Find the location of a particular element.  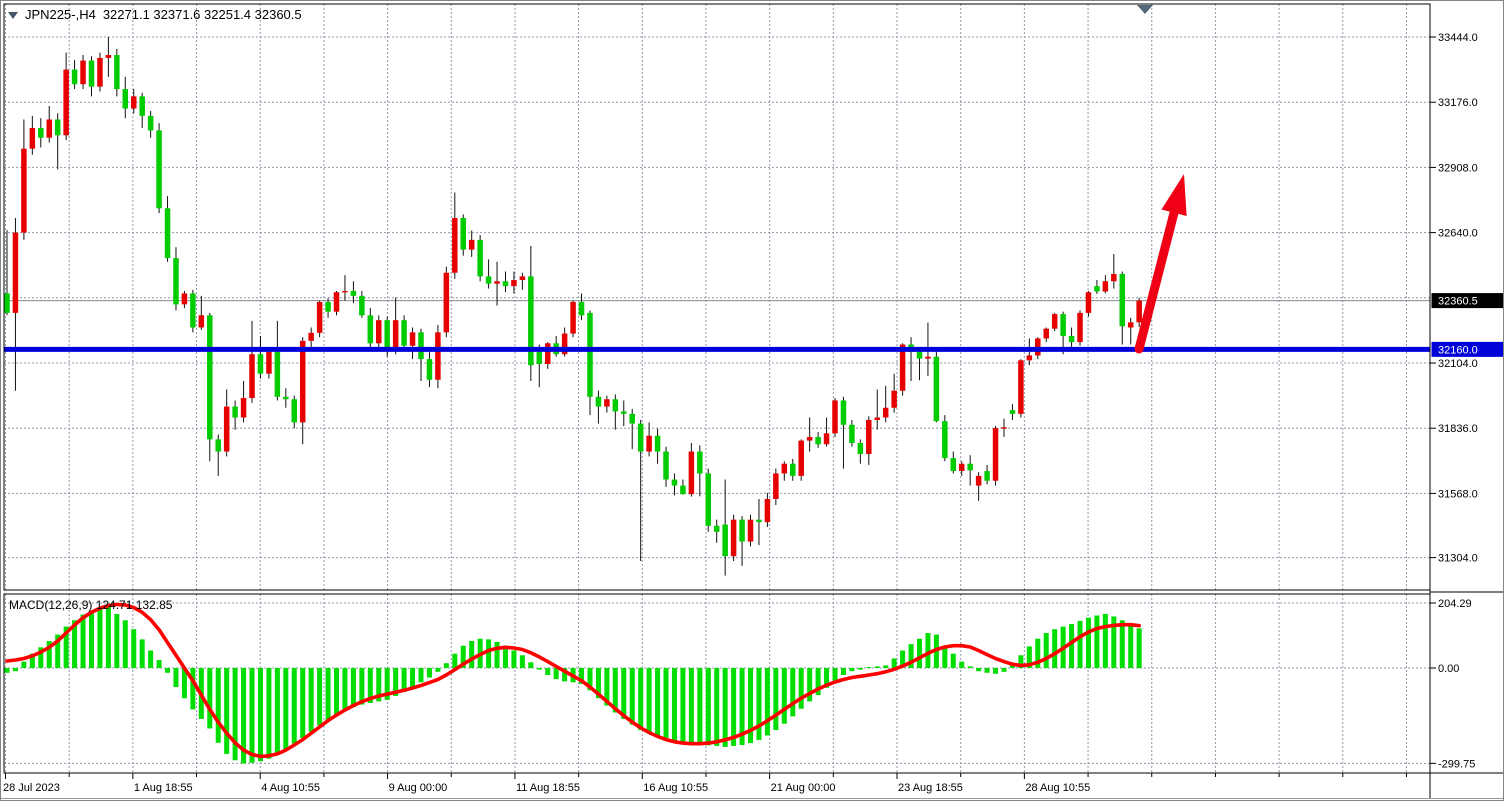

price-tick-label: 31836.0 is located at coordinates (1458, 429).